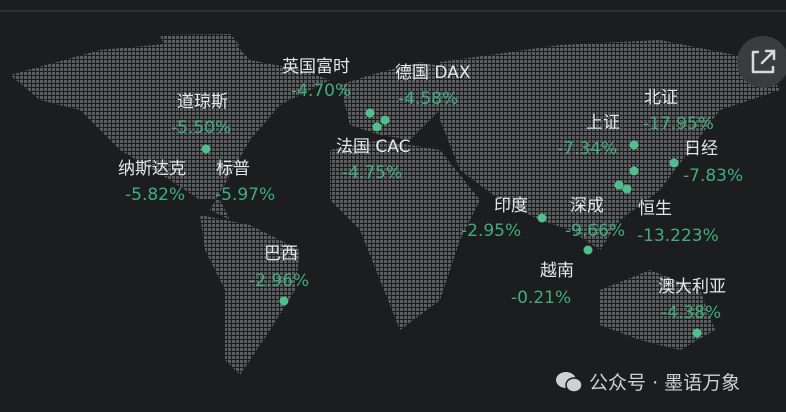  Describe the element at coordinates (692, 287) in the screenshot. I see `market-name: 澳大利亚` at that location.